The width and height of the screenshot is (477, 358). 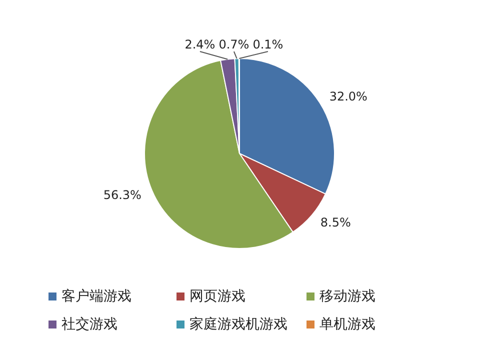 What do you see at coordinates (348, 96) in the screenshot?
I see `data-label: 32.0%` at bounding box center [348, 96].